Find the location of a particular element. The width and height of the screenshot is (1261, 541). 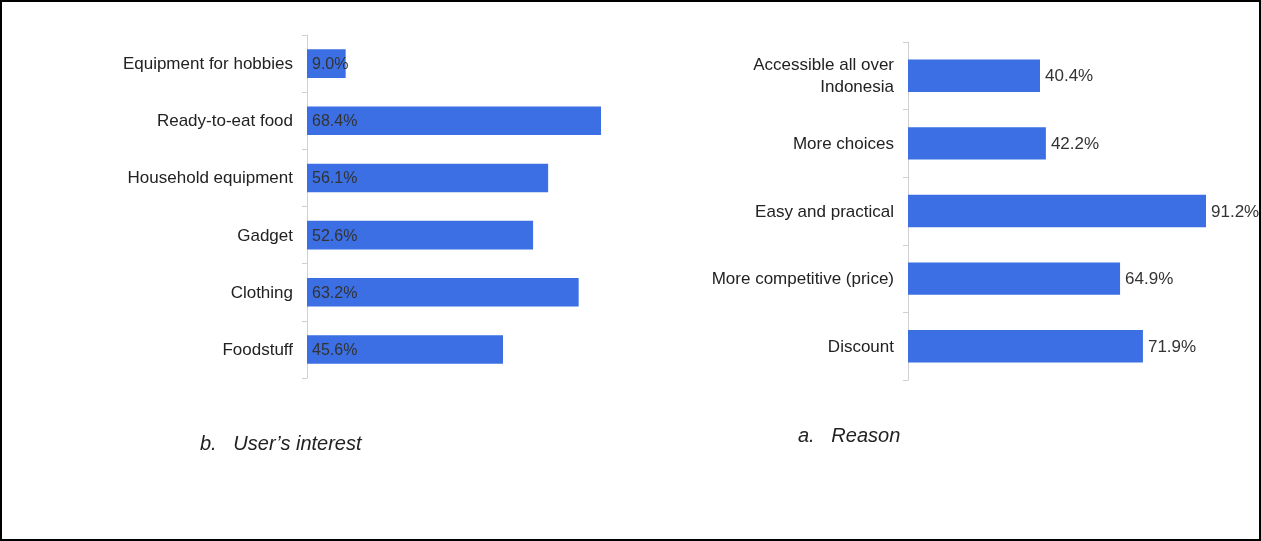

data-label: 64.9% is located at coordinates (1149, 279).